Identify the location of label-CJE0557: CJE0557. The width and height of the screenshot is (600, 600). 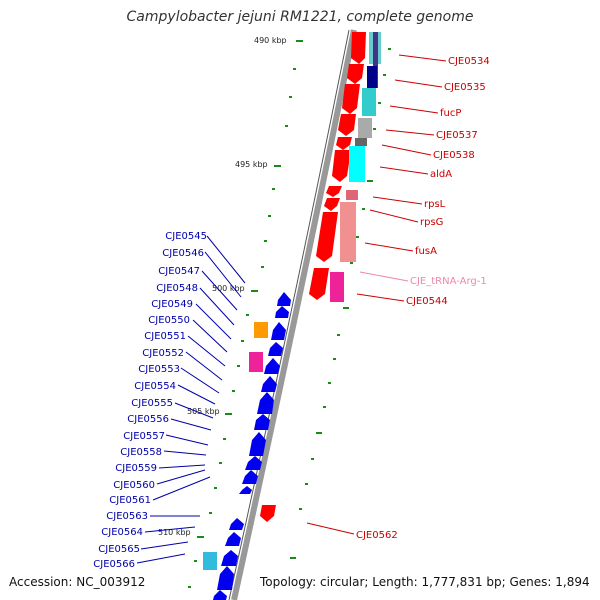
(144, 436).